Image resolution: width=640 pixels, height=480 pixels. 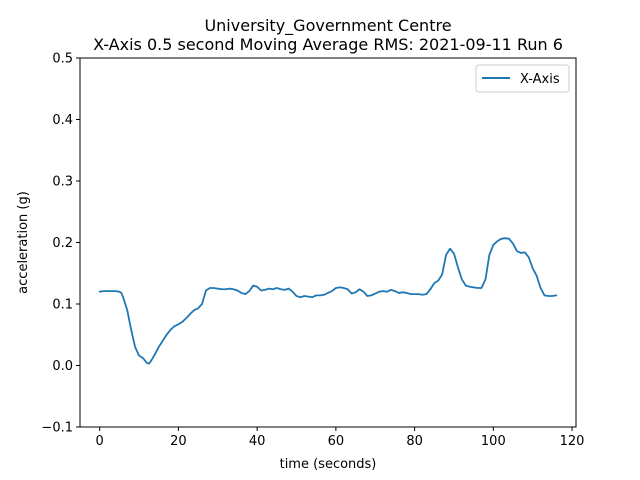 What do you see at coordinates (414, 441) in the screenshot?
I see `x-tick-label: 80` at bounding box center [414, 441].